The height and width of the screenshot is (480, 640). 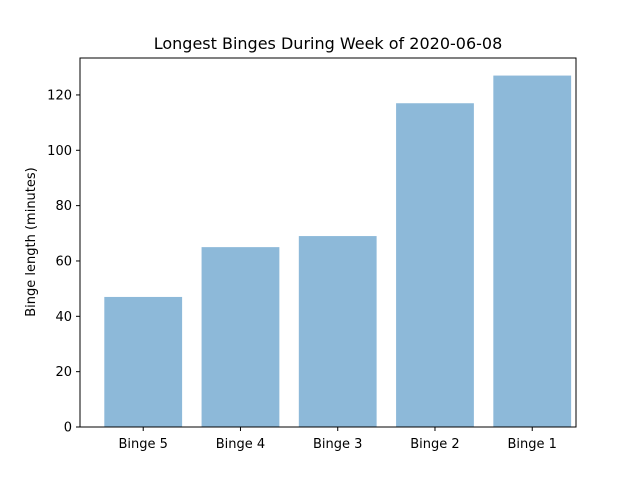 I want to click on x-tick-label: Binge 5, so click(x=143, y=444).